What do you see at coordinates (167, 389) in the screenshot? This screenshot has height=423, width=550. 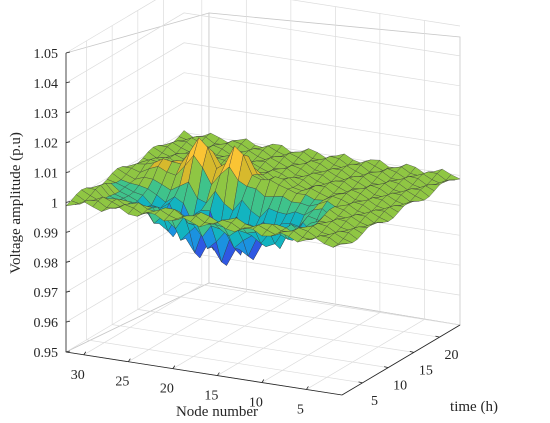 I see `node-tick-label: 20` at bounding box center [167, 389].